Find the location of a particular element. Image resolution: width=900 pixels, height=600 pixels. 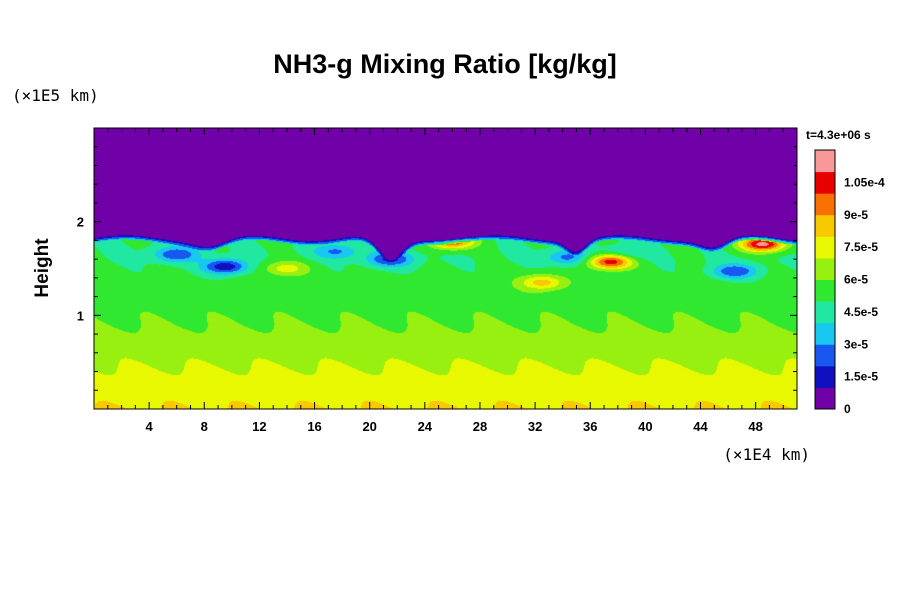

x-tick-label: 20 is located at coordinates (369, 426).